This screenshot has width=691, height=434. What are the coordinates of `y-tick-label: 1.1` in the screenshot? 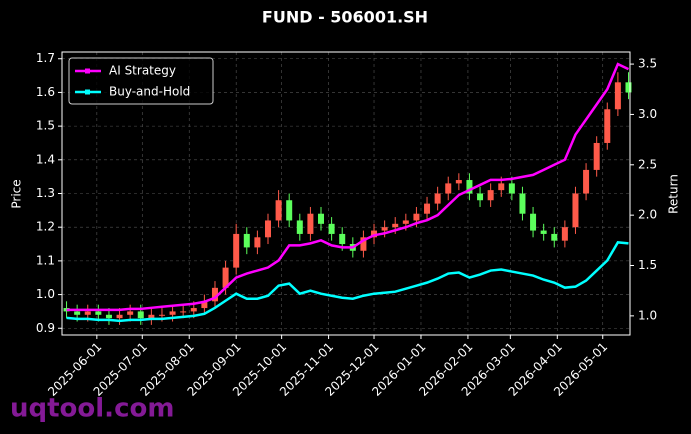 It's located at (45, 260).